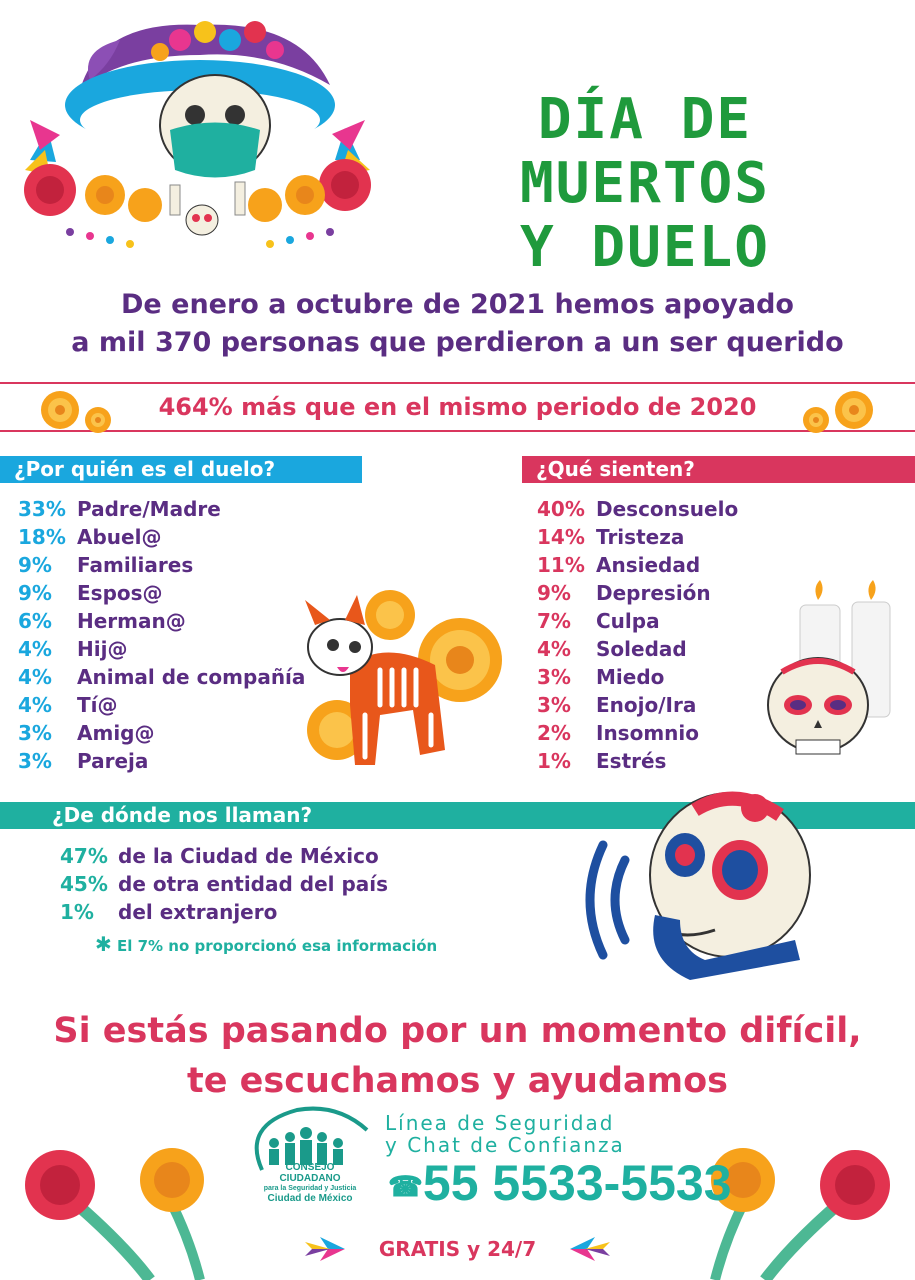 The width and height of the screenshot is (915, 1280). I want to click on list-item: 47% de la Ciudad de México, so click(219, 856).